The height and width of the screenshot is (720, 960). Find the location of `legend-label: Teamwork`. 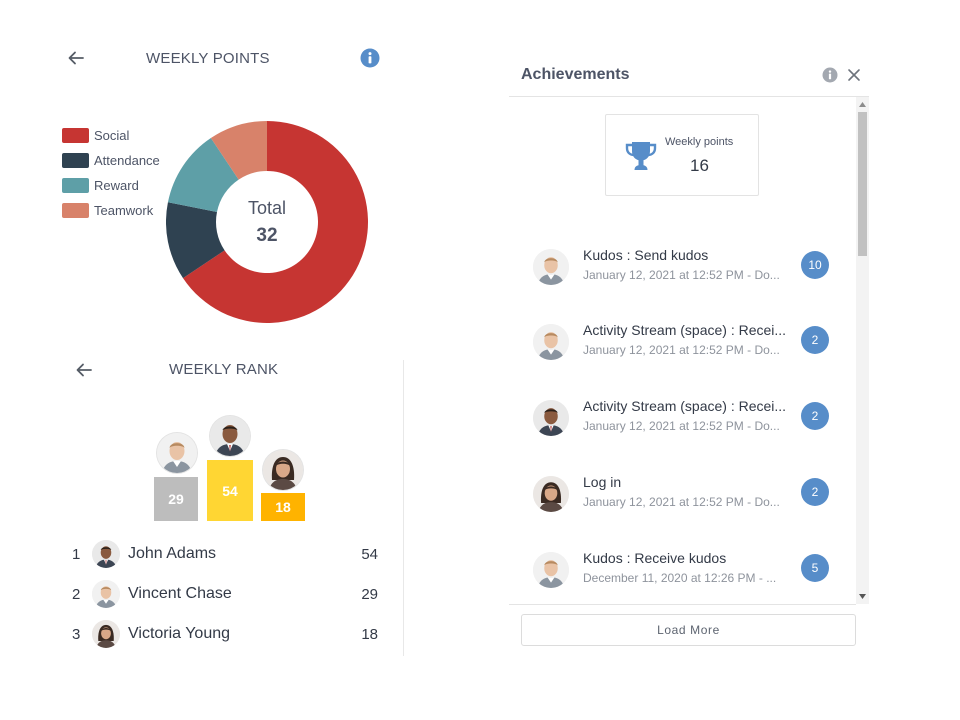

legend-label: Teamwork is located at coordinates (124, 210).